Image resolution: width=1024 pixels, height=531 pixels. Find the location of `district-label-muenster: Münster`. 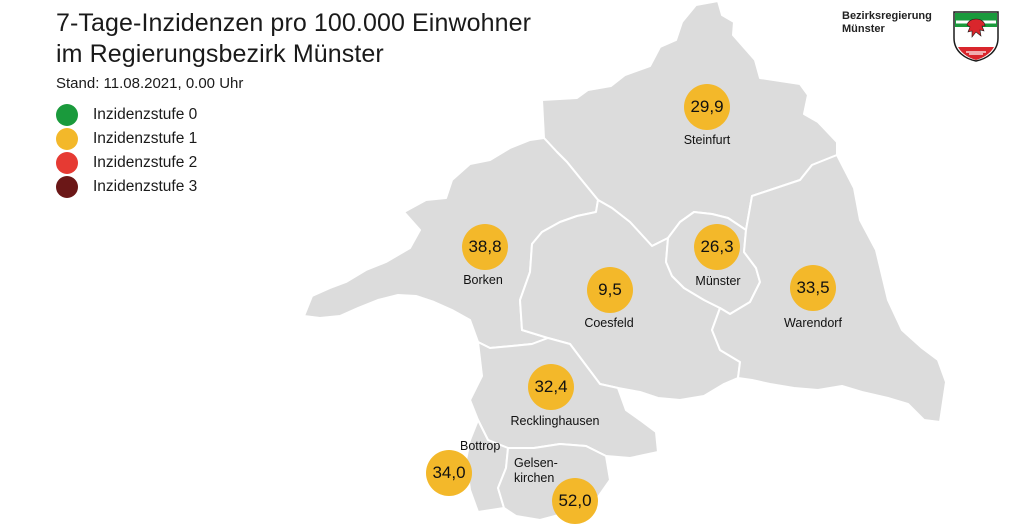

district-label-muenster: Münster is located at coordinates (718, 281).